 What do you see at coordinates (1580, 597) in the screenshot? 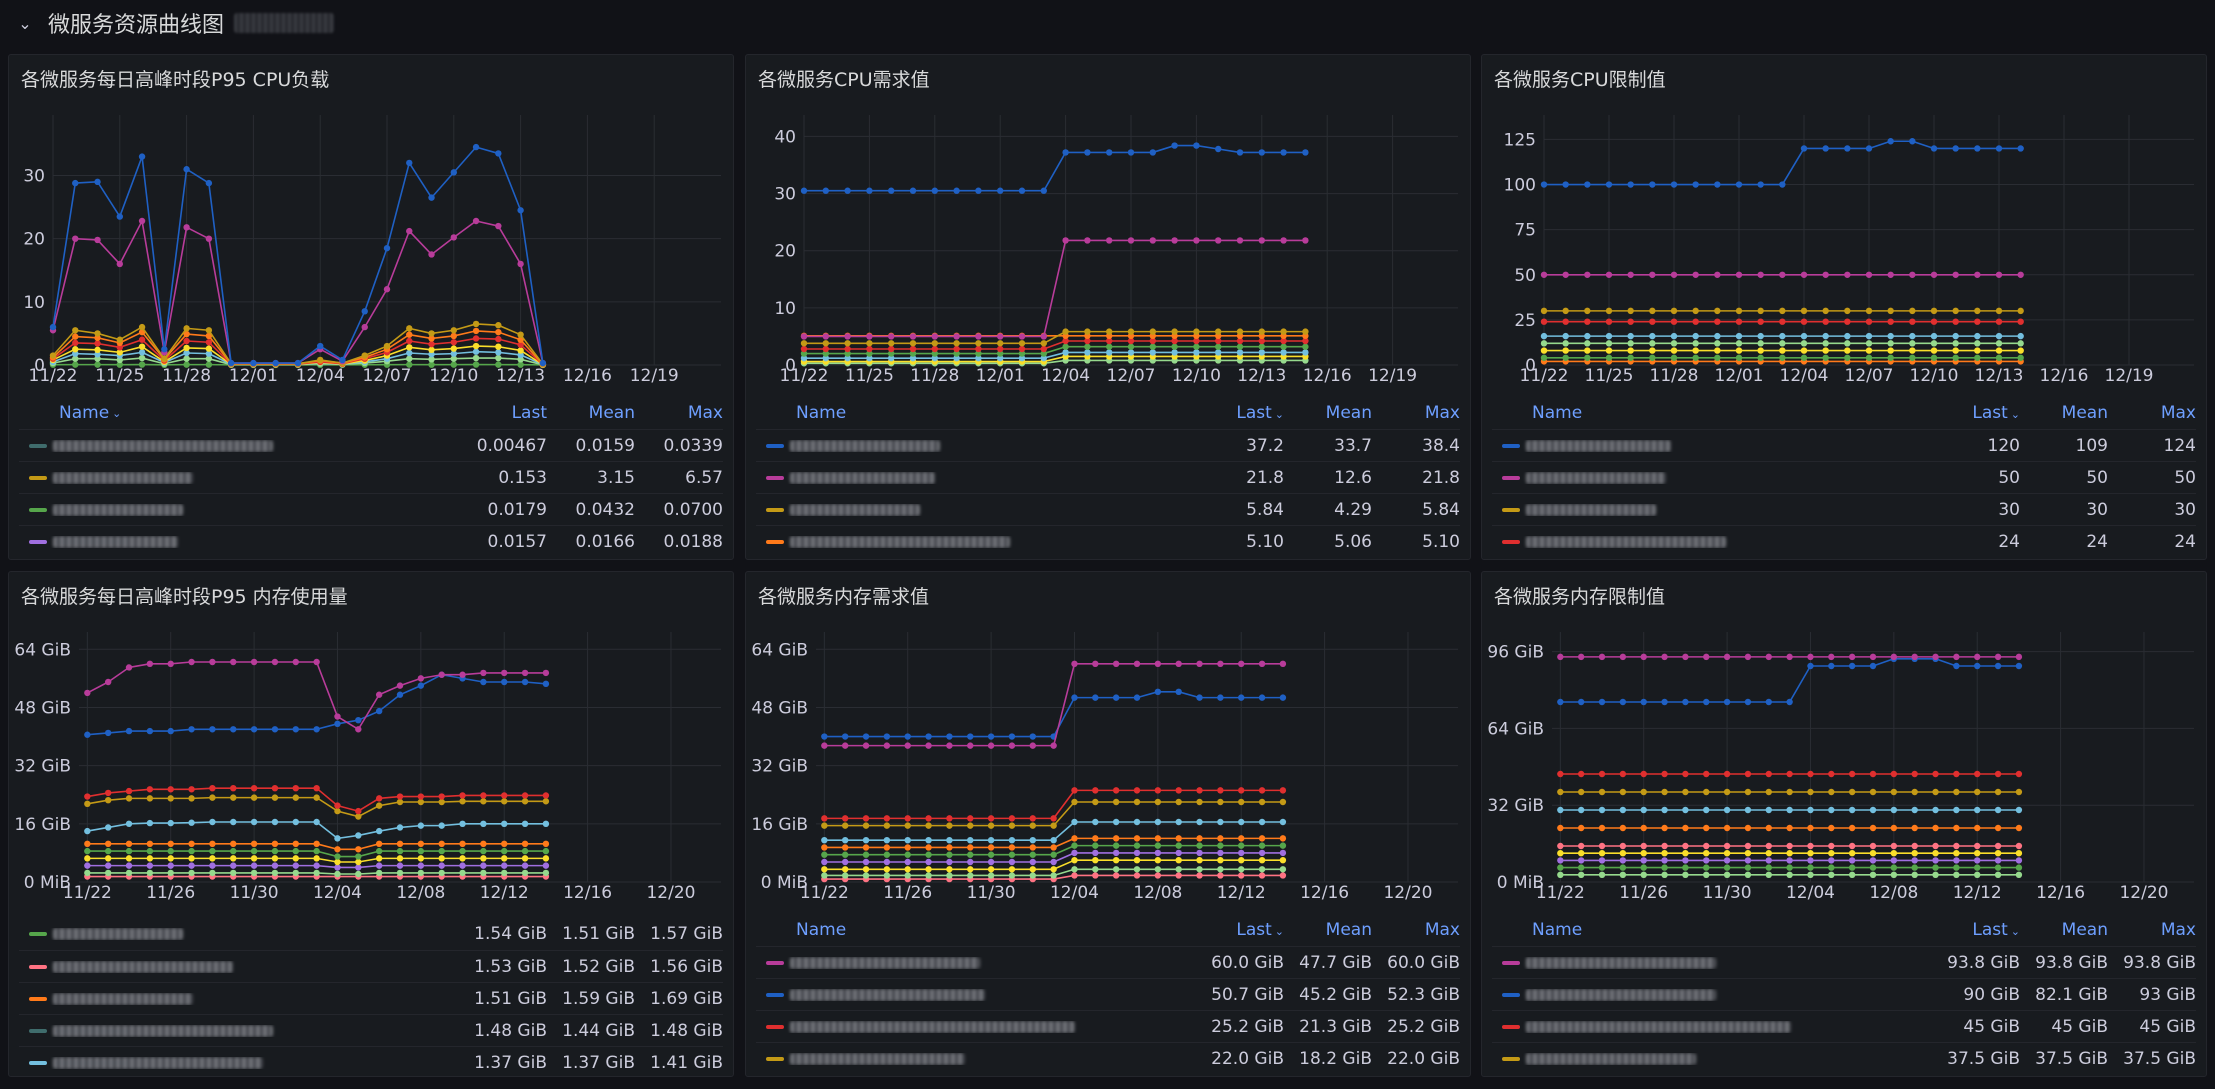
I see `panel-title: 各微服务内存限制值` at bounding box center [1580, 597].